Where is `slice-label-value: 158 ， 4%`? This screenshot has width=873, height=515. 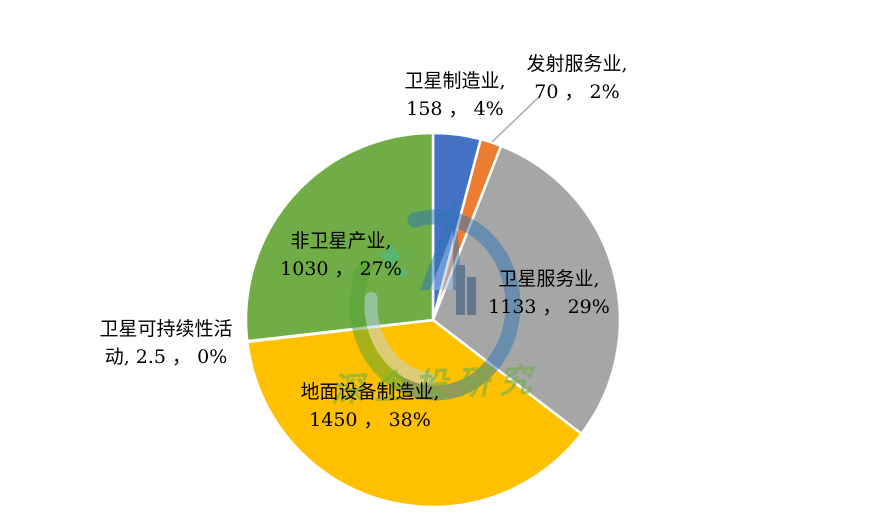
slice-label-value: 158 ， 4% is located at coordinates (455, 109).